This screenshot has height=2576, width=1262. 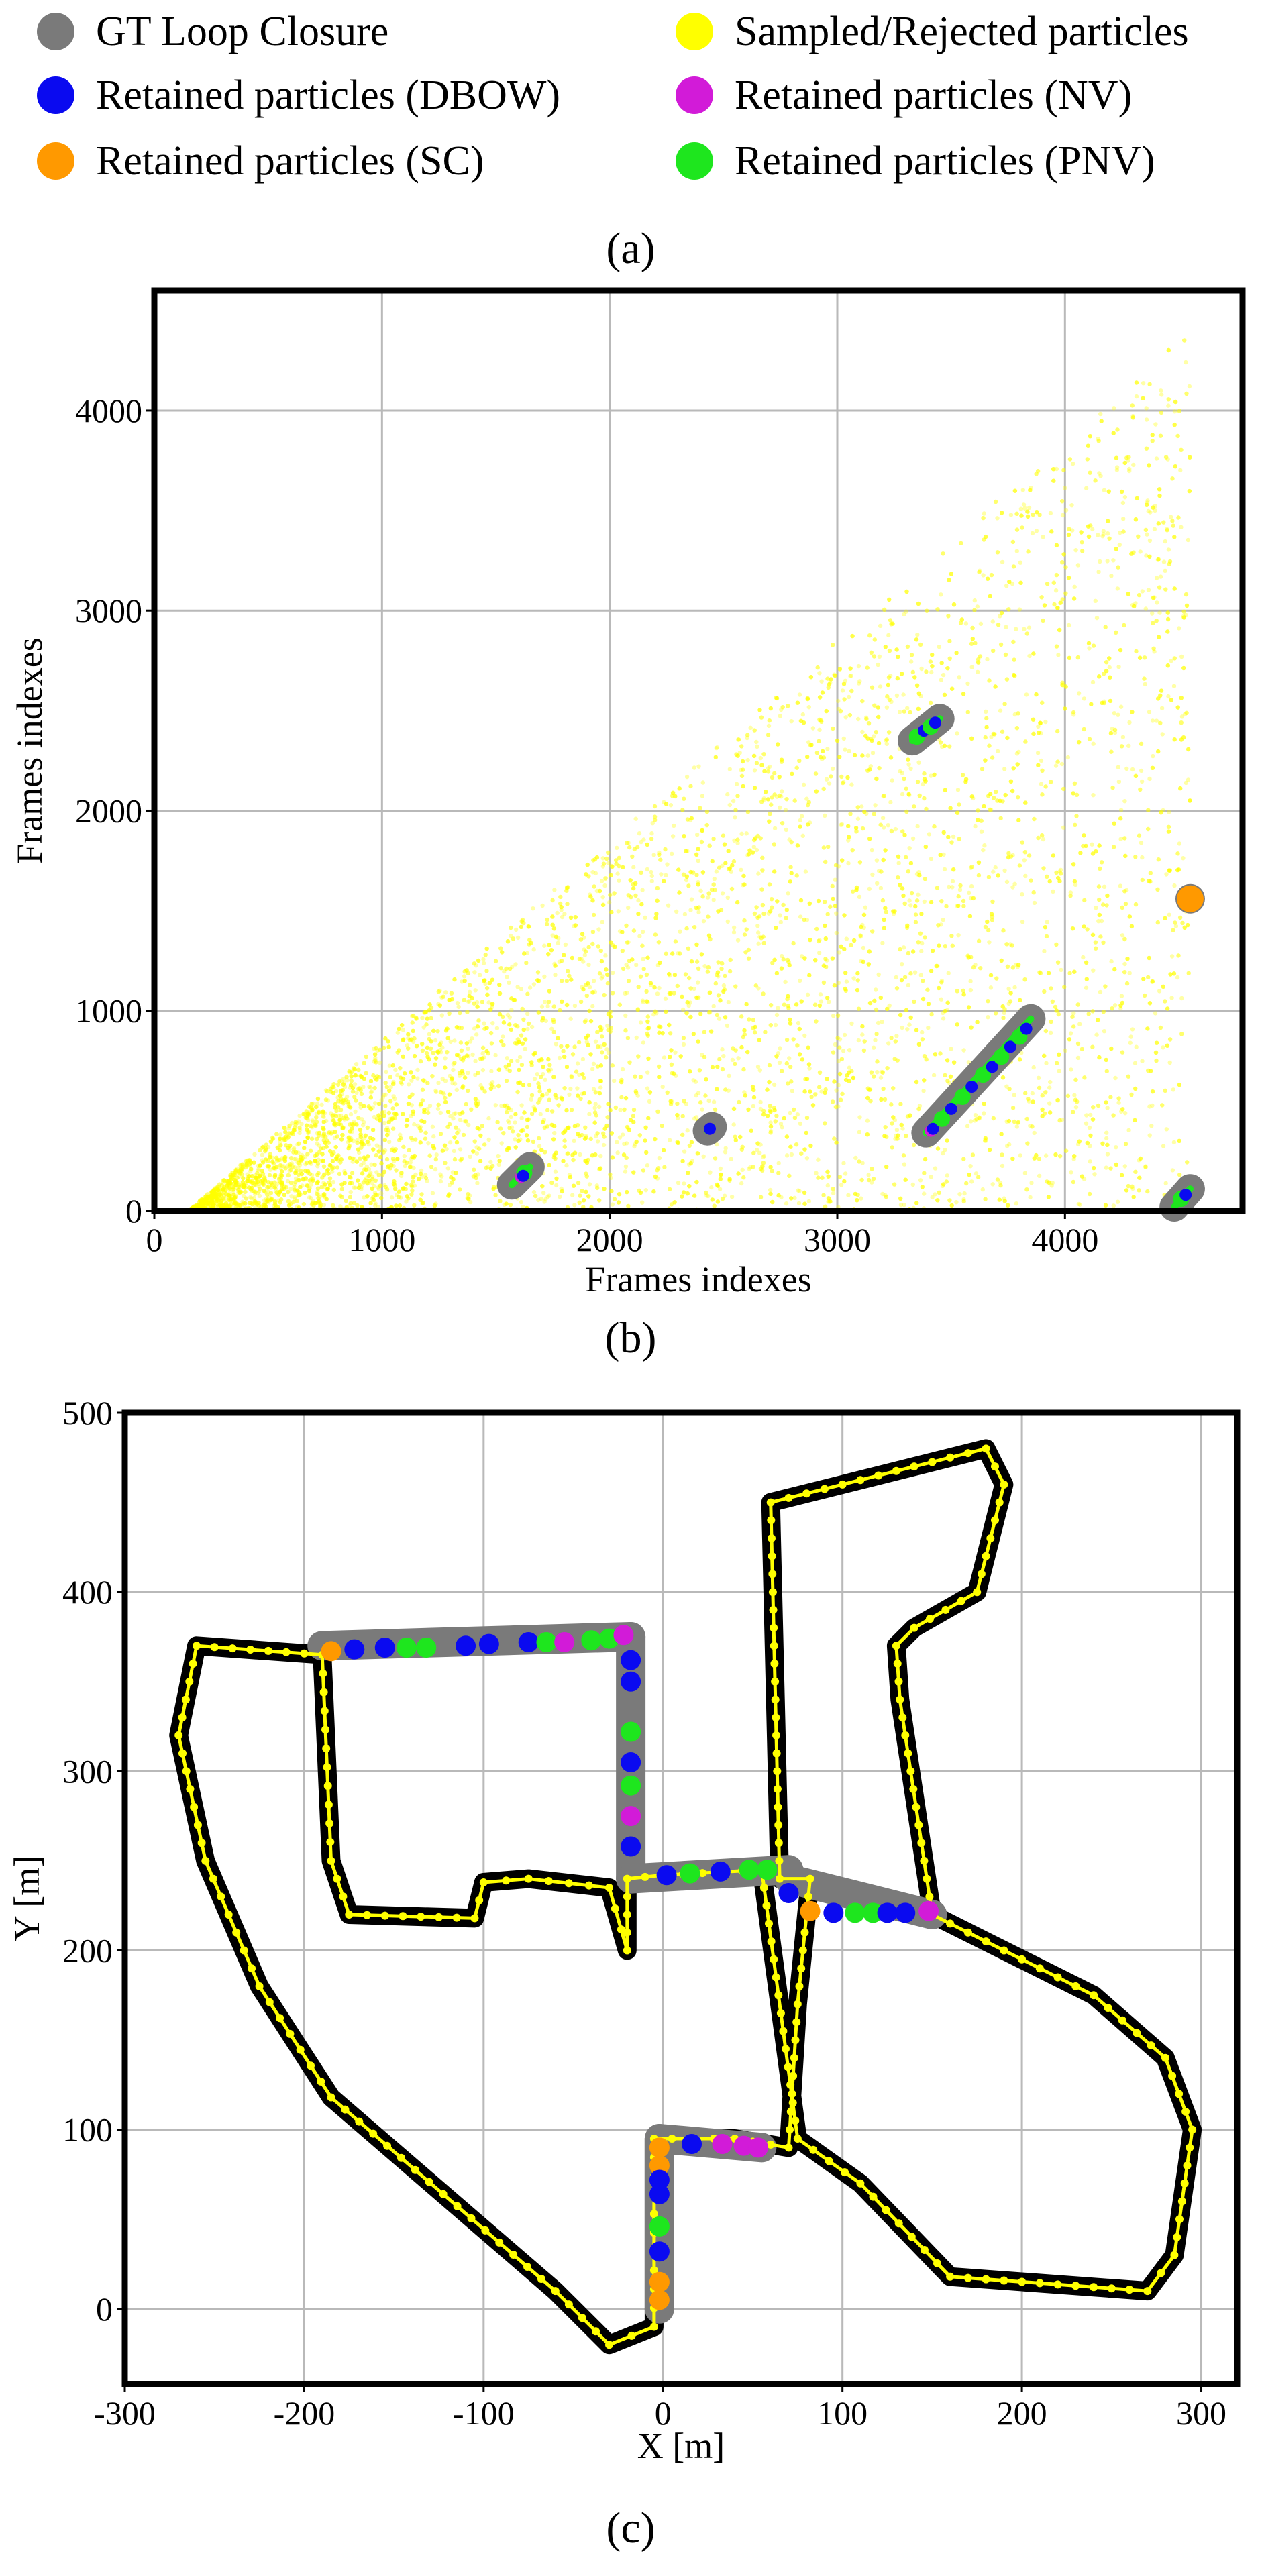 I want to click on legend-marker-pnv, so click(x=694, y=161).